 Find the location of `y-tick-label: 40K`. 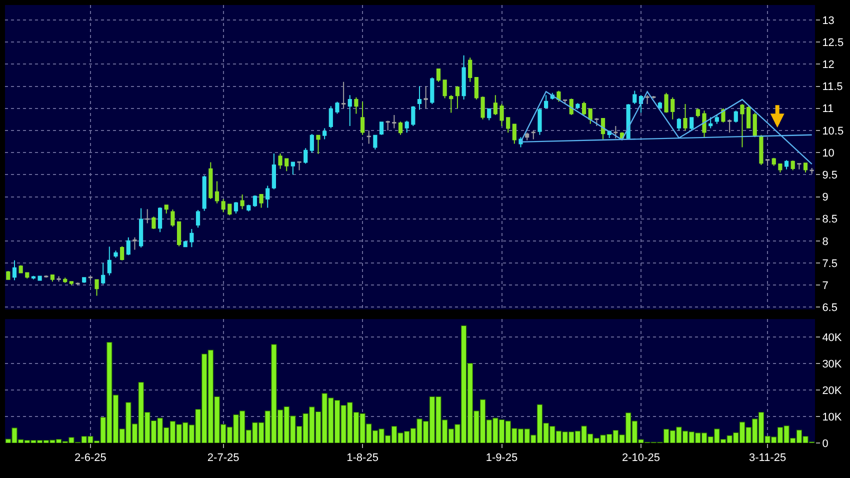

y-tick-label: 40K is located at coordinates (832, 338).